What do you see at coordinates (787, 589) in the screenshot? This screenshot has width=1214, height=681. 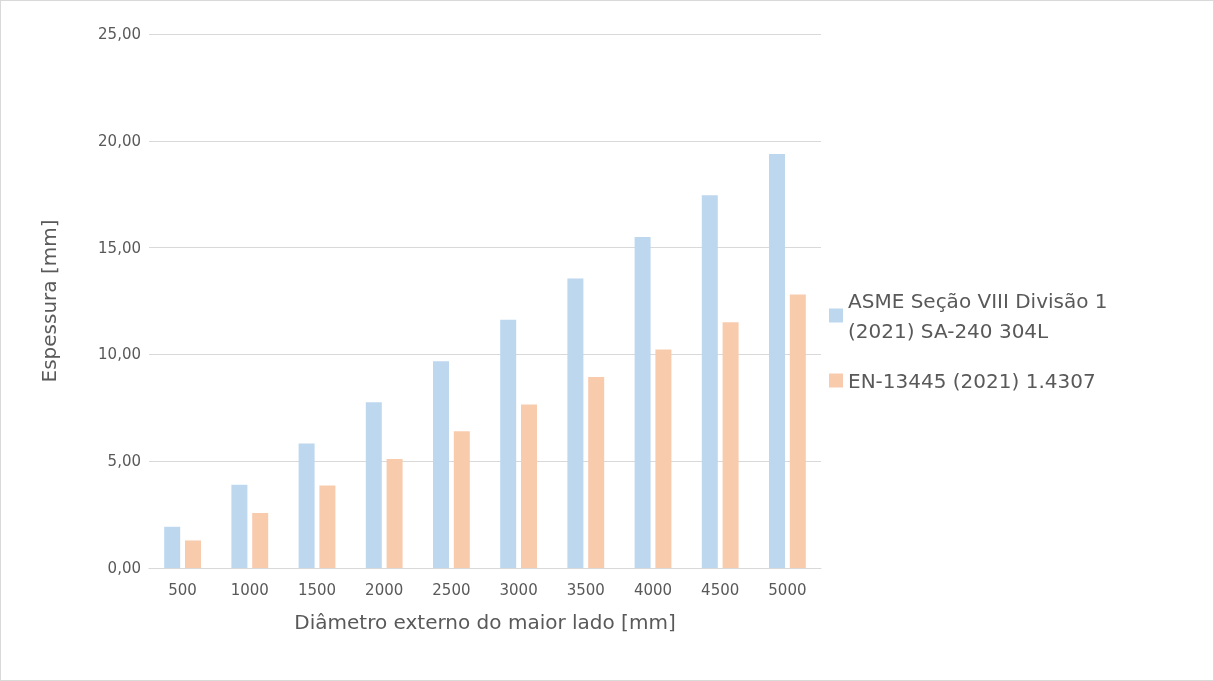 I see `x-tick-label: 5000` at bounding box center [787, 589].